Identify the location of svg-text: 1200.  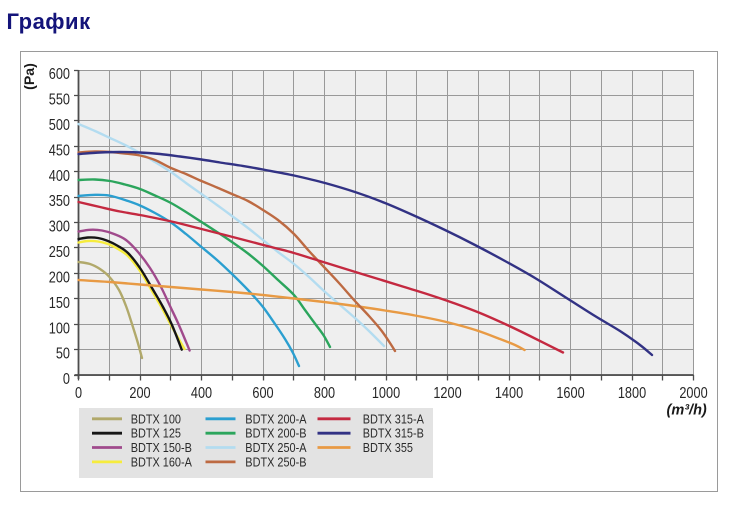
(447, 394).